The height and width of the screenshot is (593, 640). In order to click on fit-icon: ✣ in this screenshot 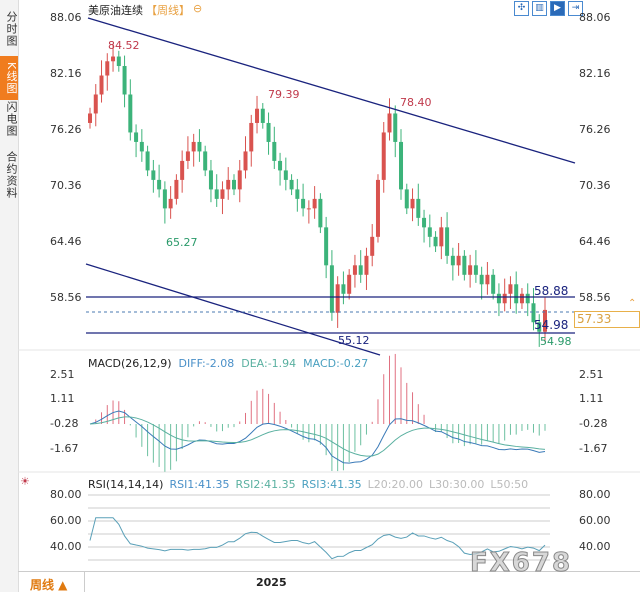, I will do `click(521, 8)`.